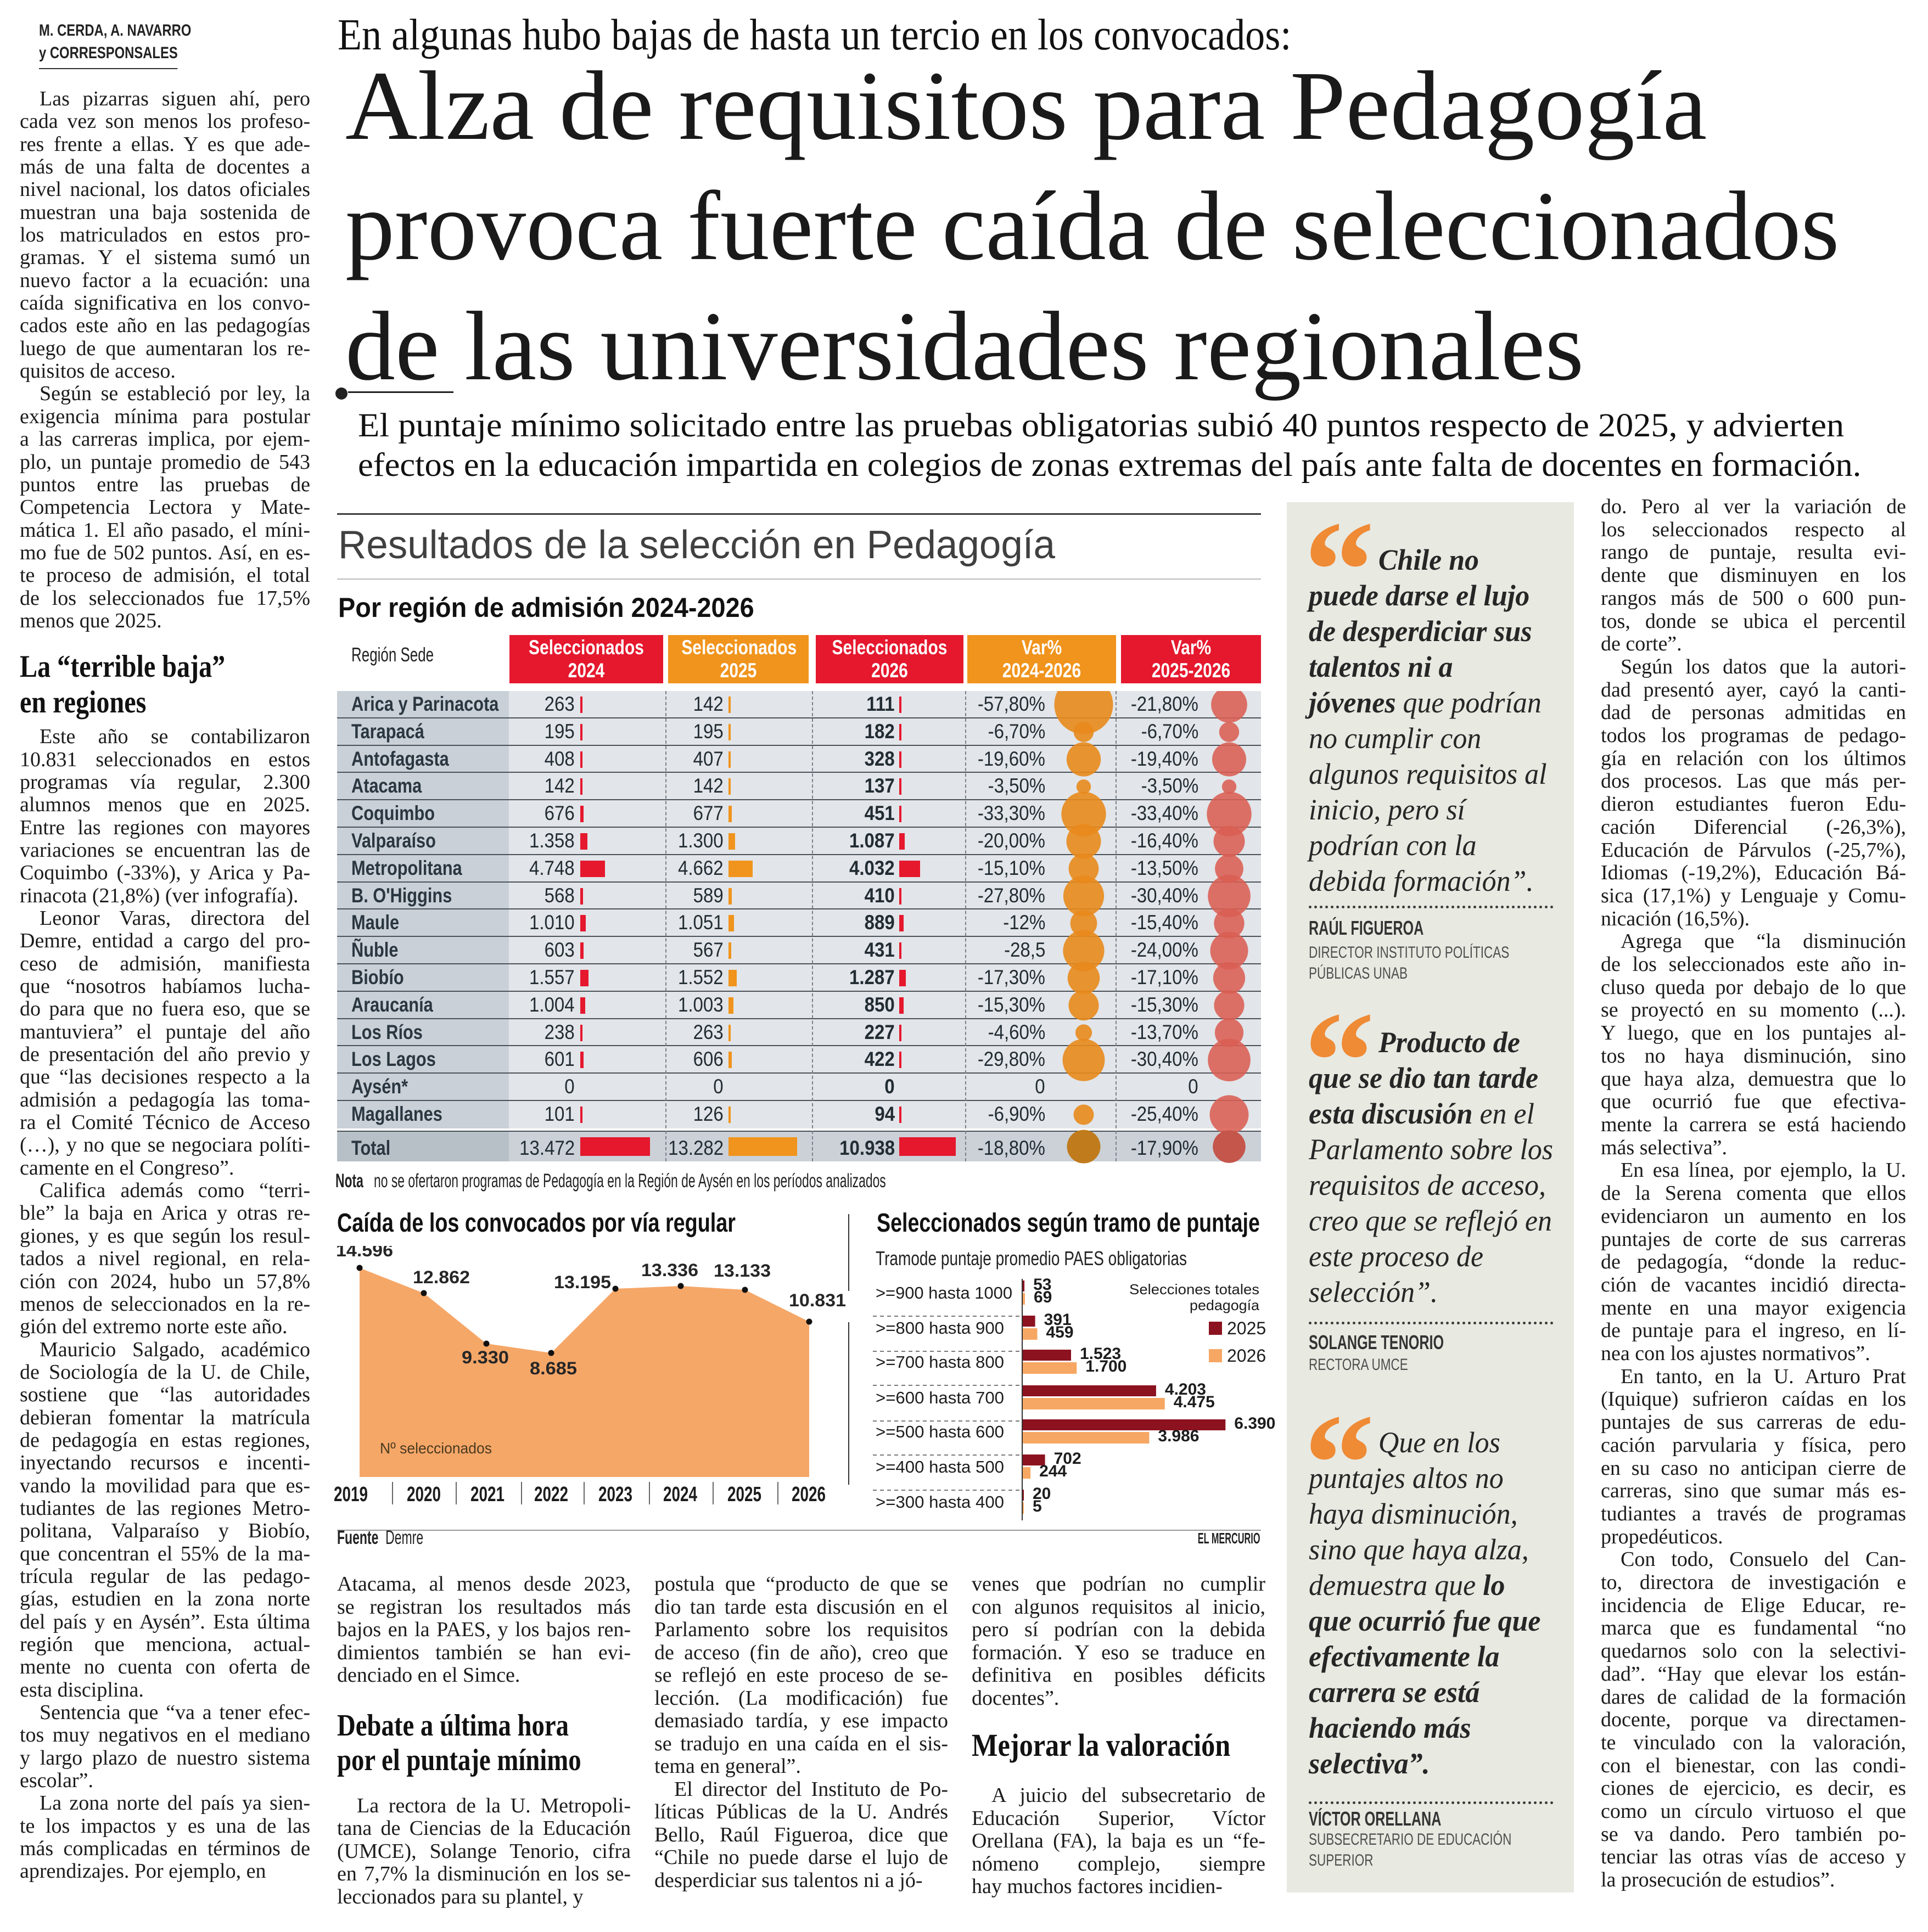  I want to click on svg-text: 2024, so click(680, 1494).